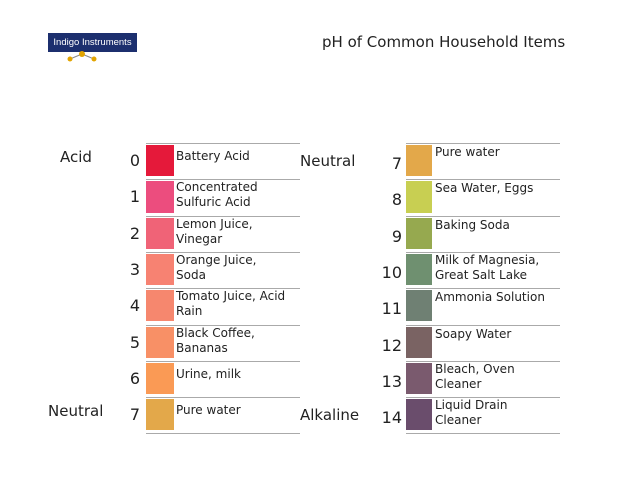  What do you see at coordinates (396, 200) in the screenshot?
I see `ph-value: 8` at bounding box center [396, 200].